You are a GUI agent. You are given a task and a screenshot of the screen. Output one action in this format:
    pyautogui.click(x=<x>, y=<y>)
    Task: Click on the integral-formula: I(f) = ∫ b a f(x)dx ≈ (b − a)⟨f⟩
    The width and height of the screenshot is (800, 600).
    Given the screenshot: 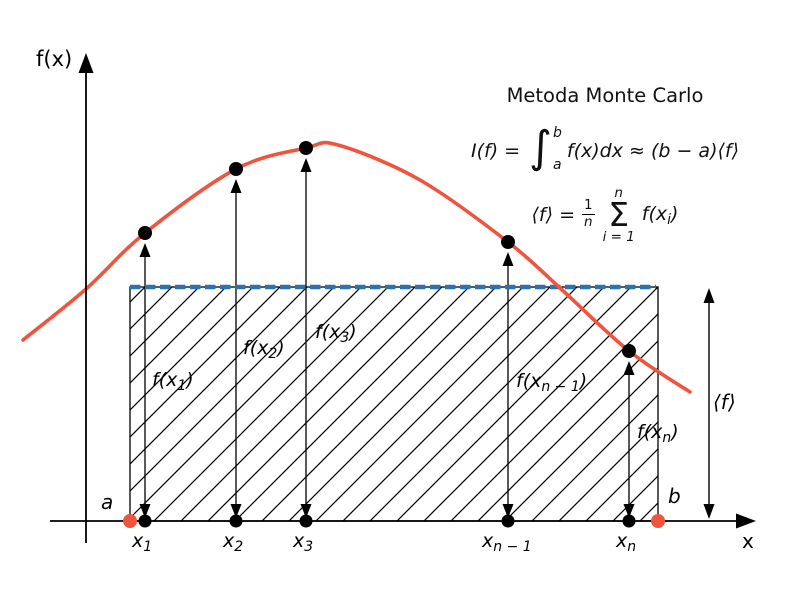 What is the action you would take?
    pyautogui.click(x=605, y=151)
    